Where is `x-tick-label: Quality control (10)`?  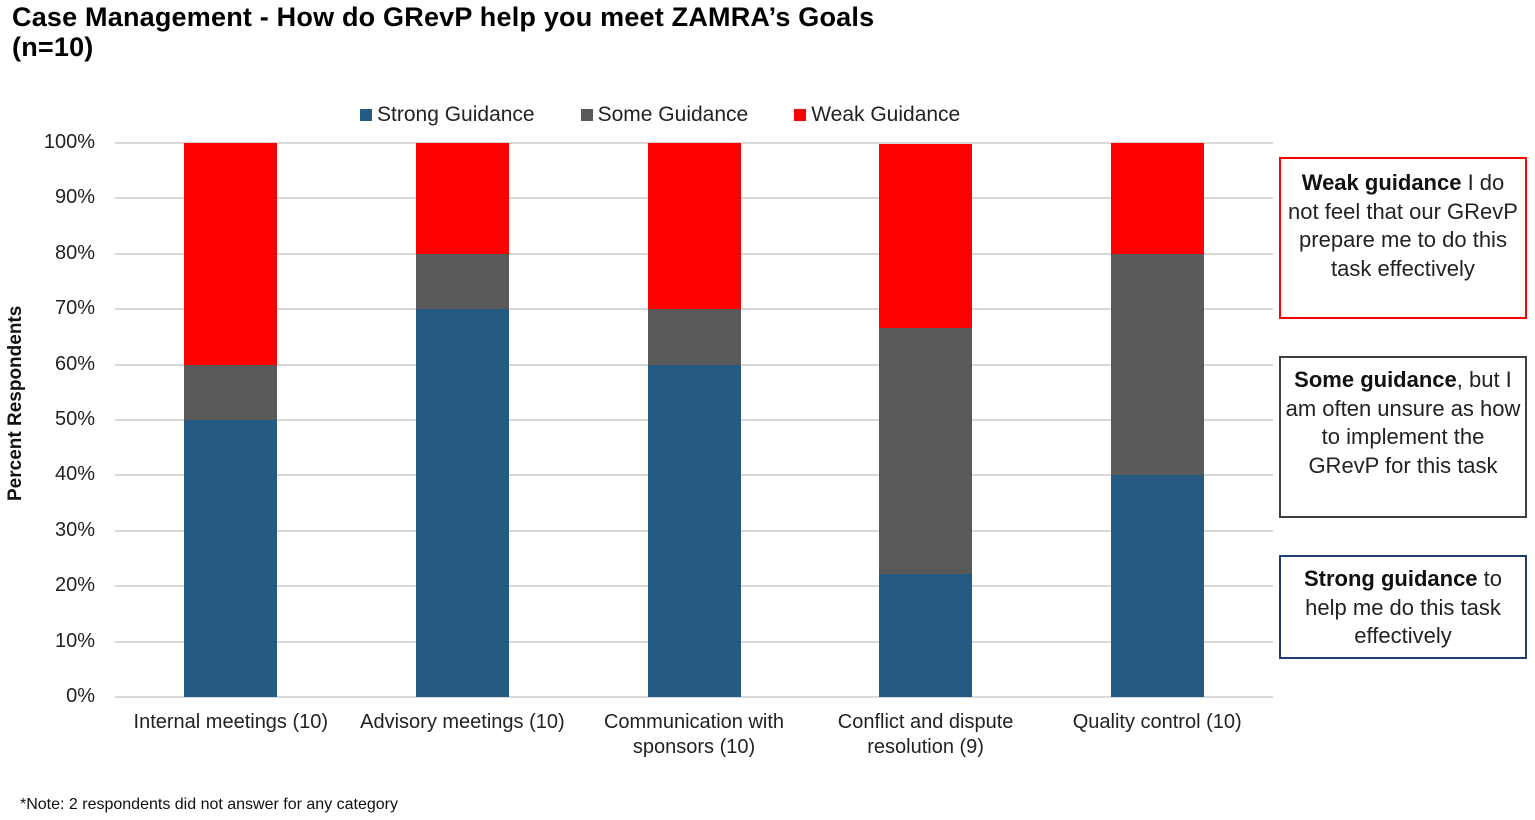
x-tick-label: Quality control (10) is located at coordinates (1157, 722).